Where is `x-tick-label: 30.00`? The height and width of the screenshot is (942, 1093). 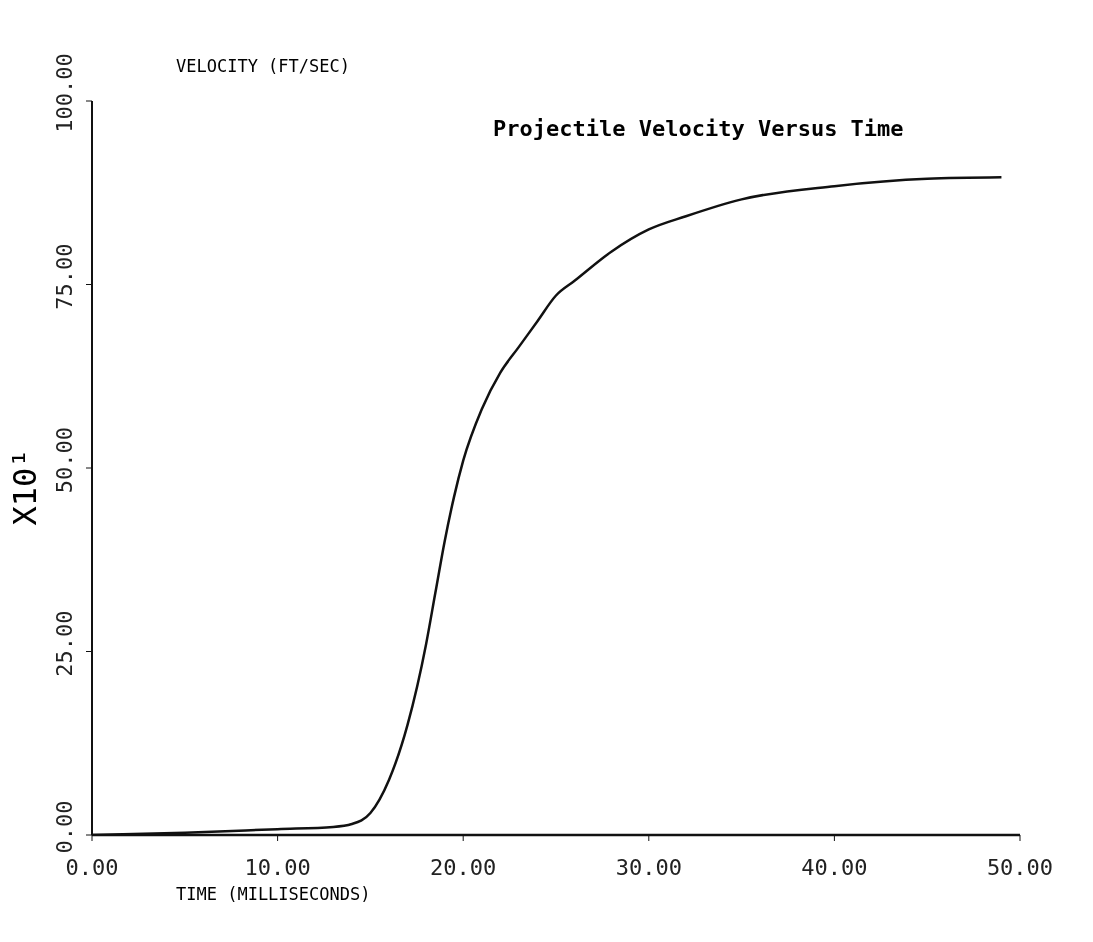 x-tick-label: 30.00 is located at coordinates (648, 867).